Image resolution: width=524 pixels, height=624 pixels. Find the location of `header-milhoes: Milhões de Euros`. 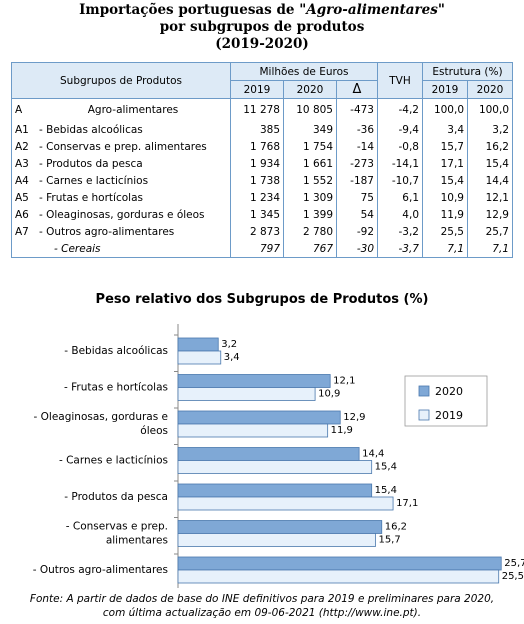

header-milhoes: Milhões de Euros is located at coordinates (304, 71).